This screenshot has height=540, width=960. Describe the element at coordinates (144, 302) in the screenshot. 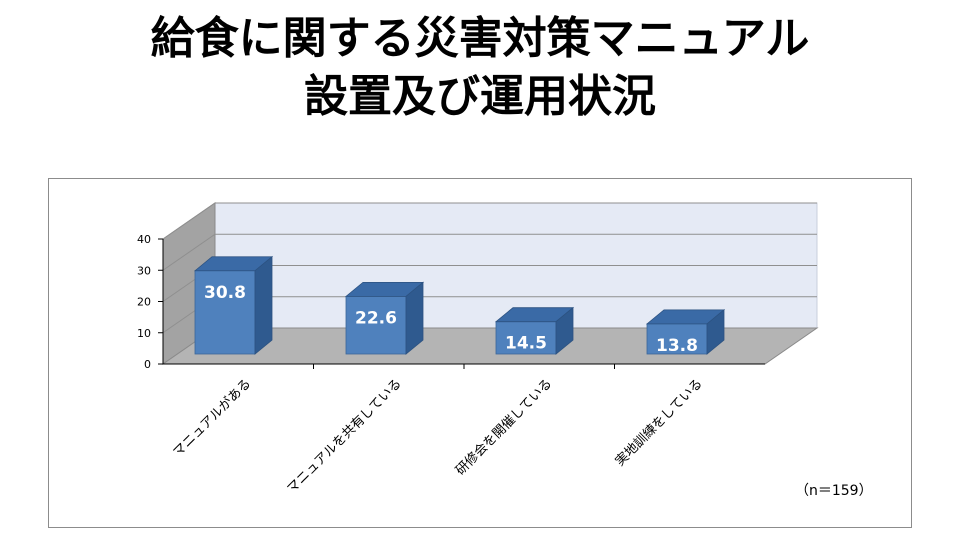

I see `y-tick-label: 20` at that location.